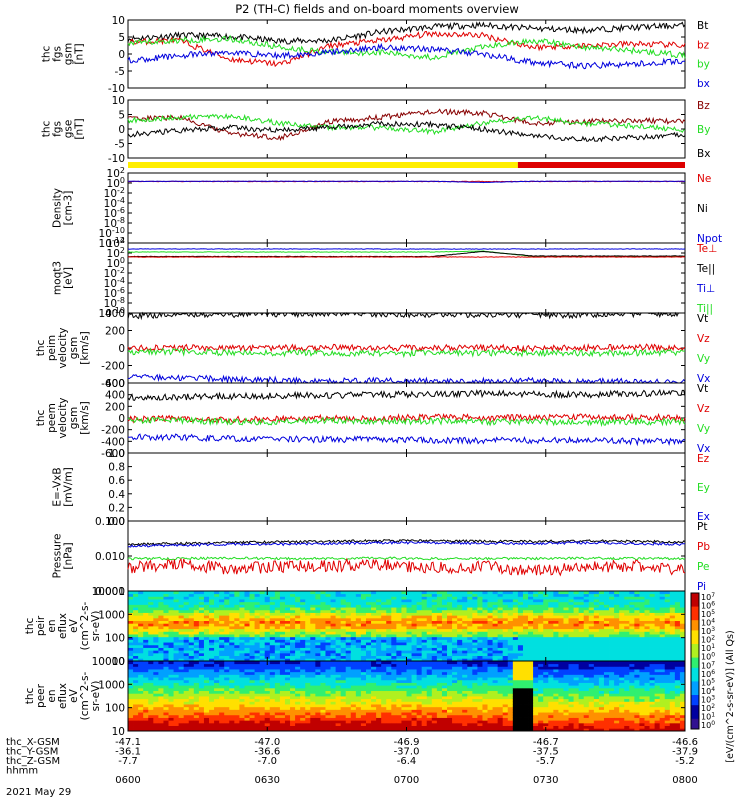  Describe the element at coordinates (63, 208) in the screenshot. I see `y-axis-label: Density[cm-3]` at that location.